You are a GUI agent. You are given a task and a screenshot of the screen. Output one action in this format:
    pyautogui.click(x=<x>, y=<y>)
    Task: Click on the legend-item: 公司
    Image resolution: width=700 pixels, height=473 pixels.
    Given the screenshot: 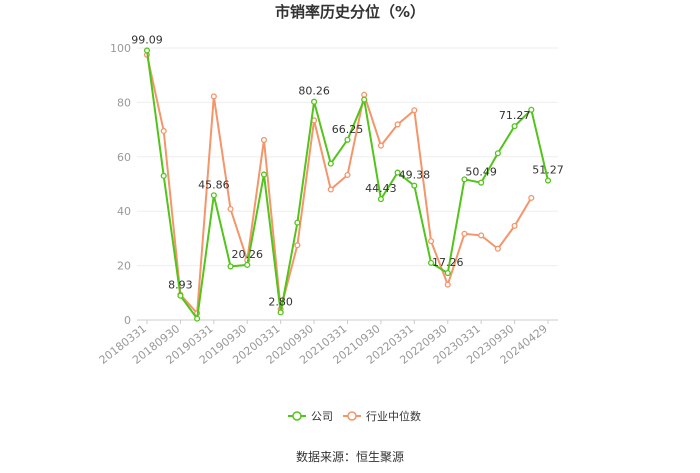 What is the action you would take?
    pyautogui.click(x=310, y=416)
    